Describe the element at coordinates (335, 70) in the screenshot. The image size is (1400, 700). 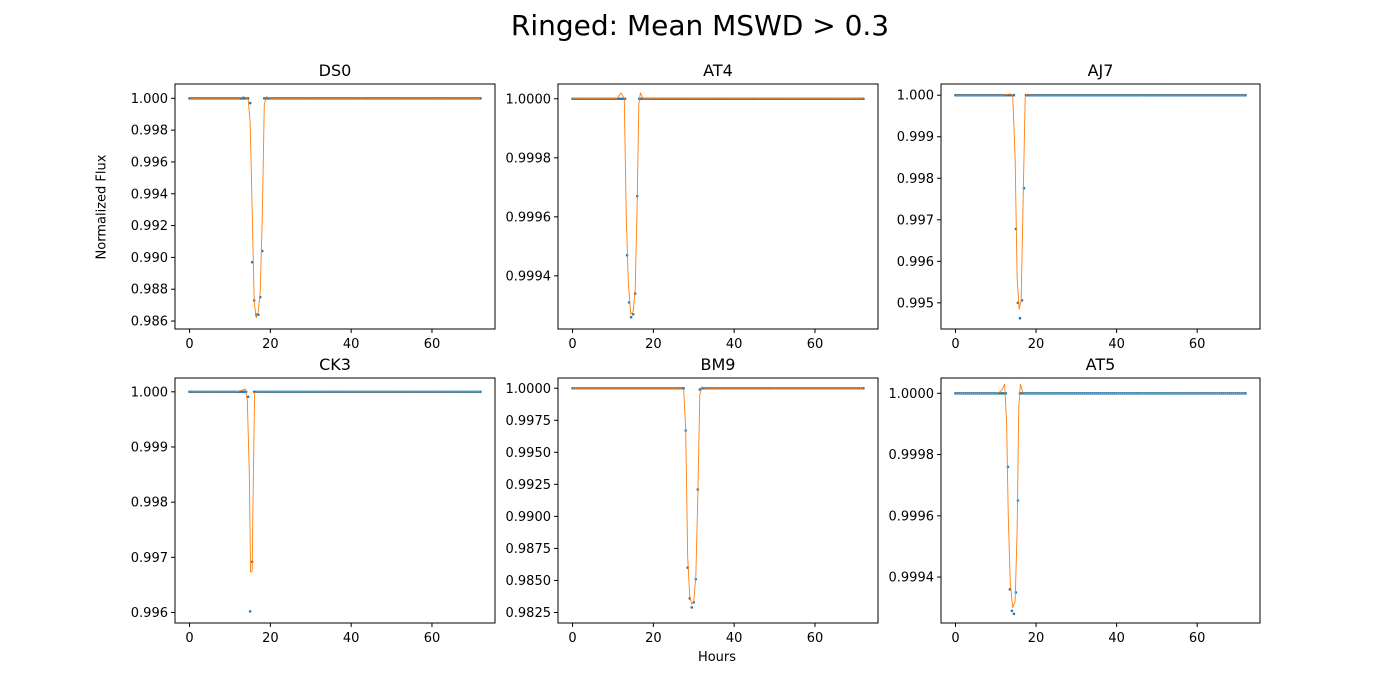
I see `subplot-title: DS0` at that location.